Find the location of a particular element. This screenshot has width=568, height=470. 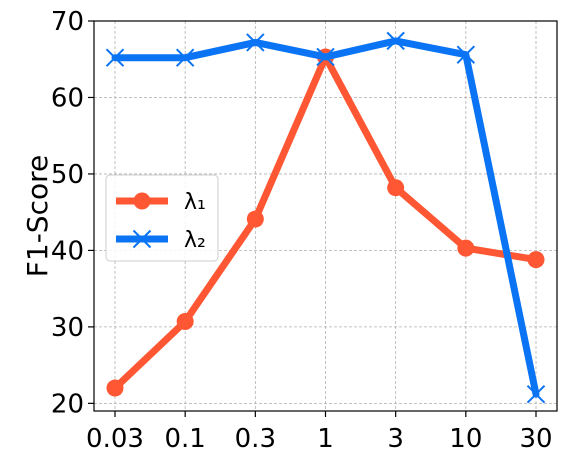

y-tick-label: 50 is located at coordinates (67, 175).